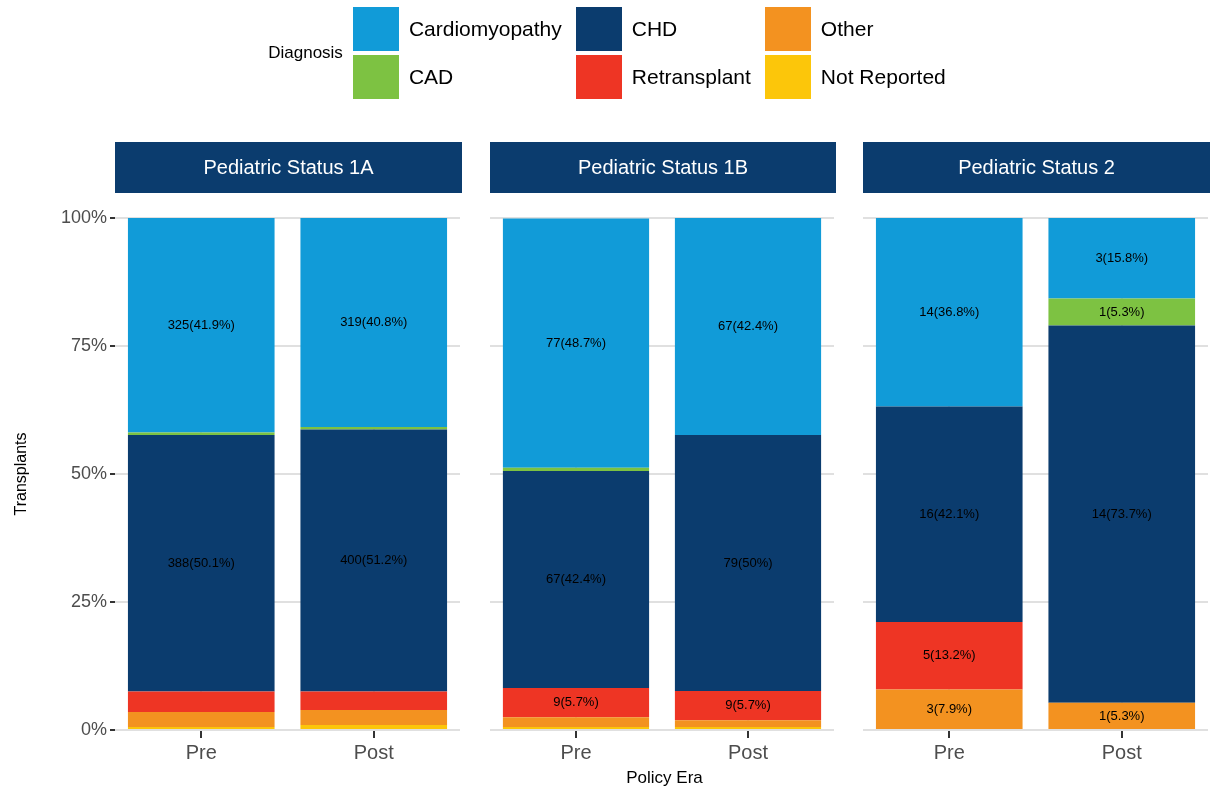 The image size is (1214, 793). Describe the element at coordinates (431, 77) in the screenshot. I see `legend-label: CAD` at that location.